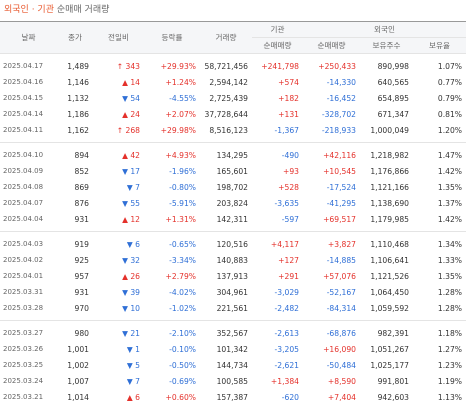 This screenshot has height=407, width=466. What do you see at coordinates (450, 171) in the screenshot?
I see `ratio: 1.42%` at bounding box center [450, 171].